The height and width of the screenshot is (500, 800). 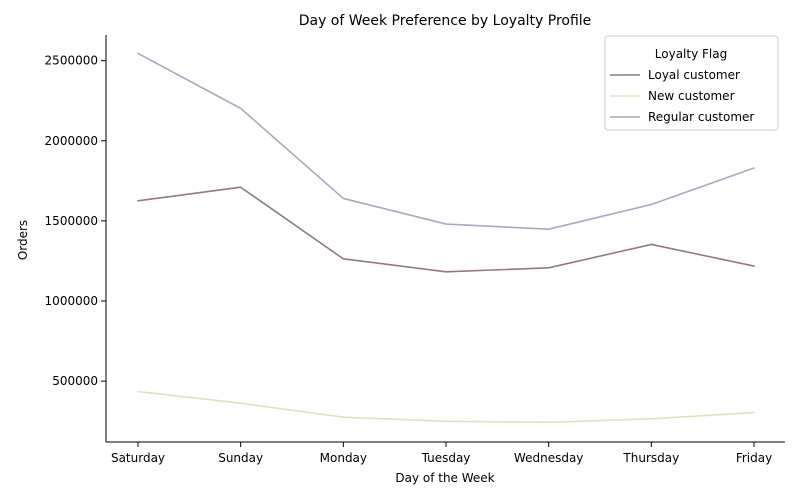 I want to click on series-line-new-customer, so click(x=446, y=407).